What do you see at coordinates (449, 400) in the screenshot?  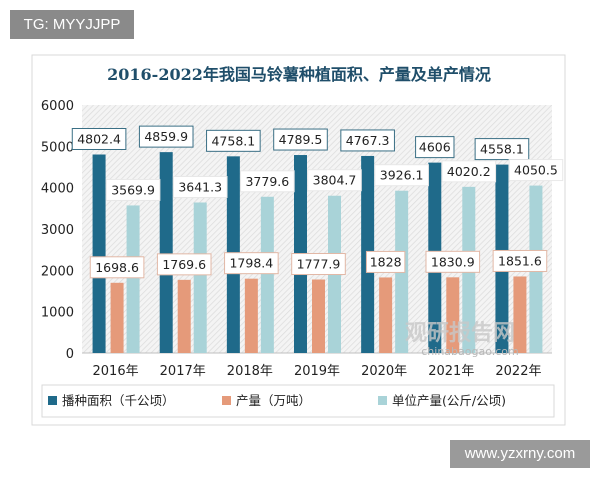 I see `legend-label: 单位产量(公斤/公顷)` at bounding box center [449, 400].